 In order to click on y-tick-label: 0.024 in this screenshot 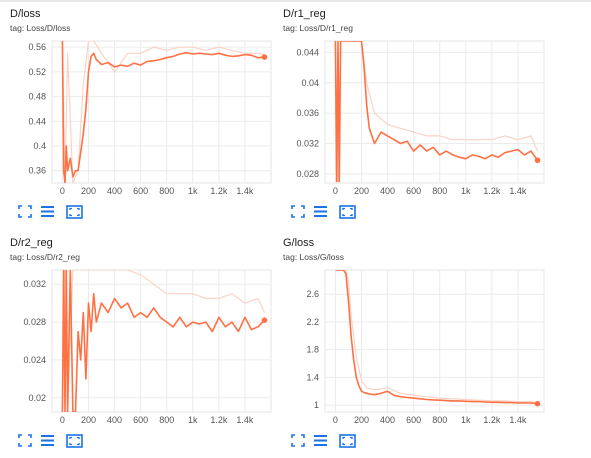, I will do `click(34, 360)`.